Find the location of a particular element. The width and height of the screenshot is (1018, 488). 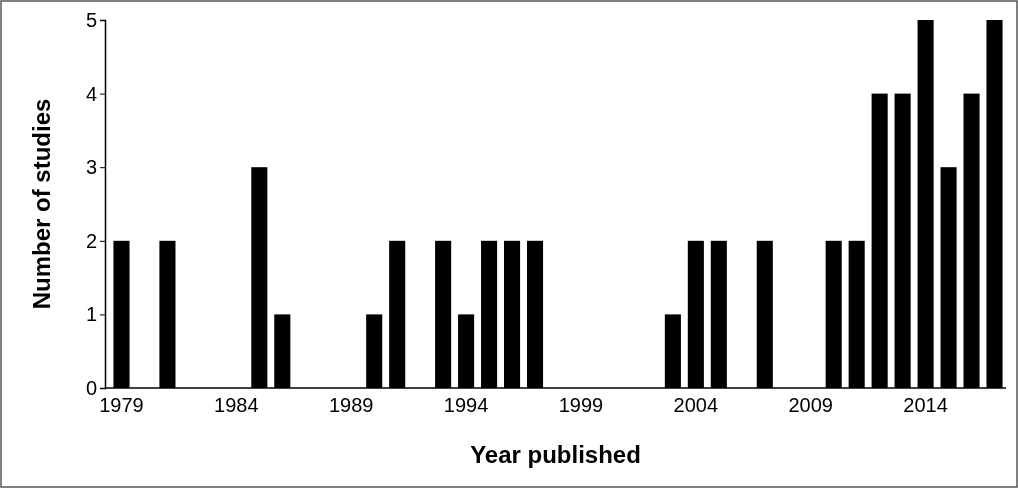

x-tick-label: 1979 is located at coordinates (121, 405).